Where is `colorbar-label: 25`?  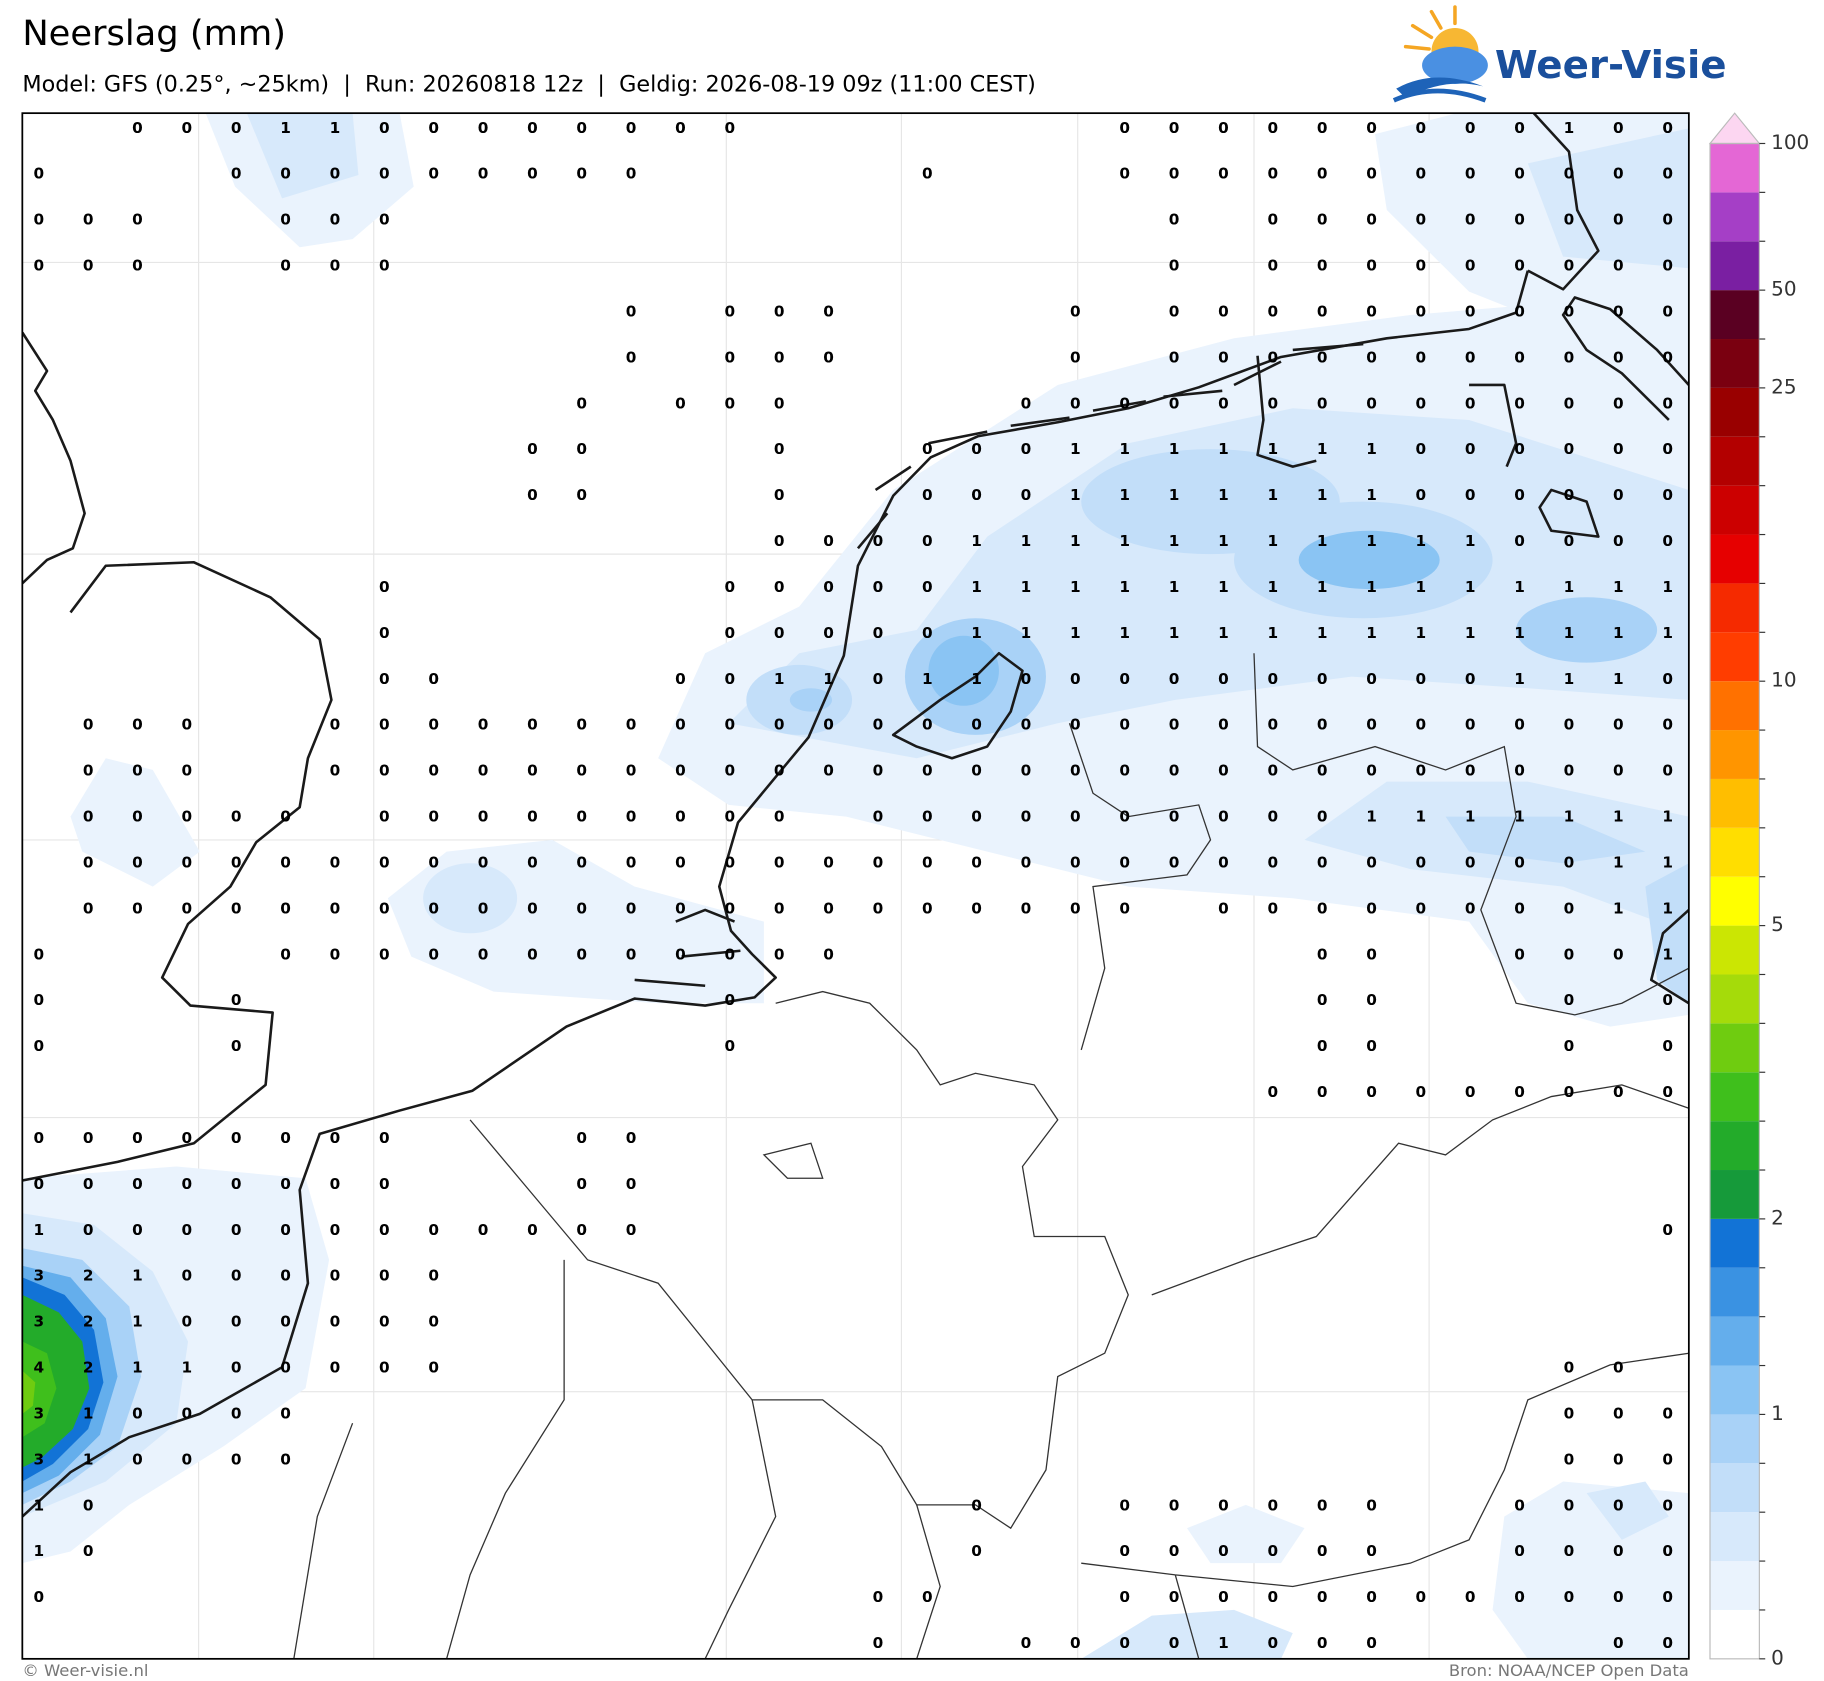
colorbar-label: 25 is located at coordinates (1783, 386).